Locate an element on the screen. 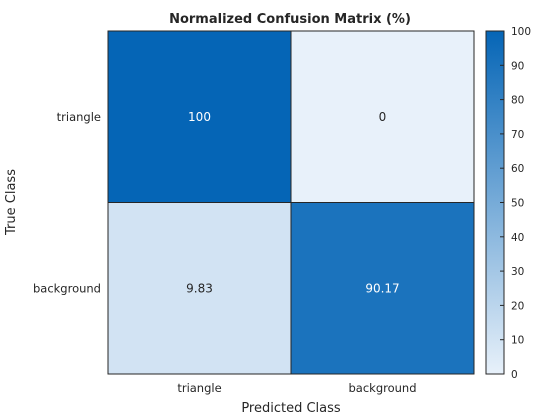 Image resolution: width=560 pixels, height=420 pixels. y-tick-label: triangle is located at coordinates (79, 117).